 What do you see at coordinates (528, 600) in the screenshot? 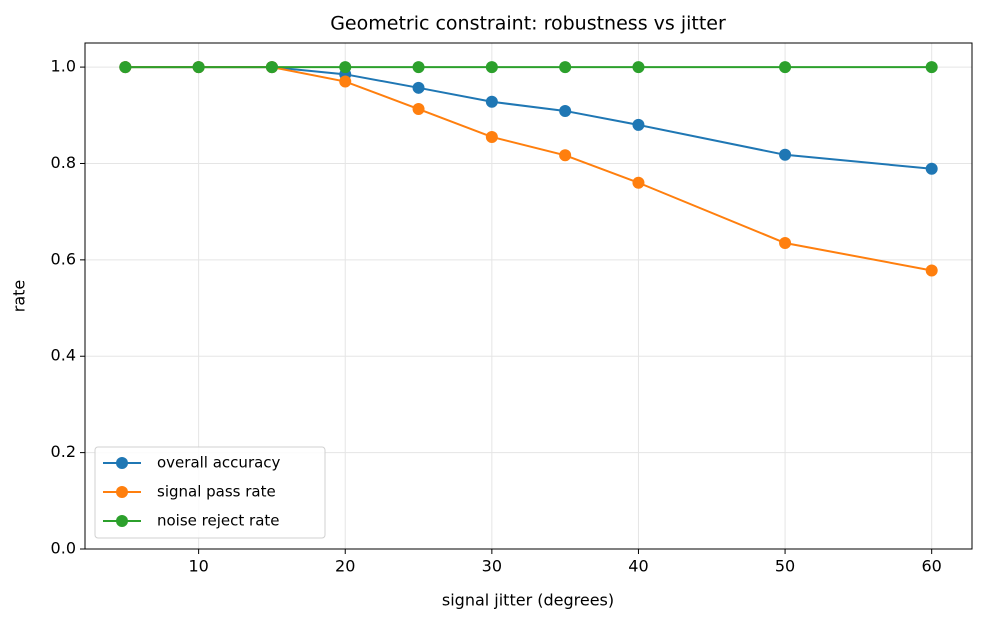
I see `x-axis-label: signal jitter (degrees)` at bounding box center [528, 600].